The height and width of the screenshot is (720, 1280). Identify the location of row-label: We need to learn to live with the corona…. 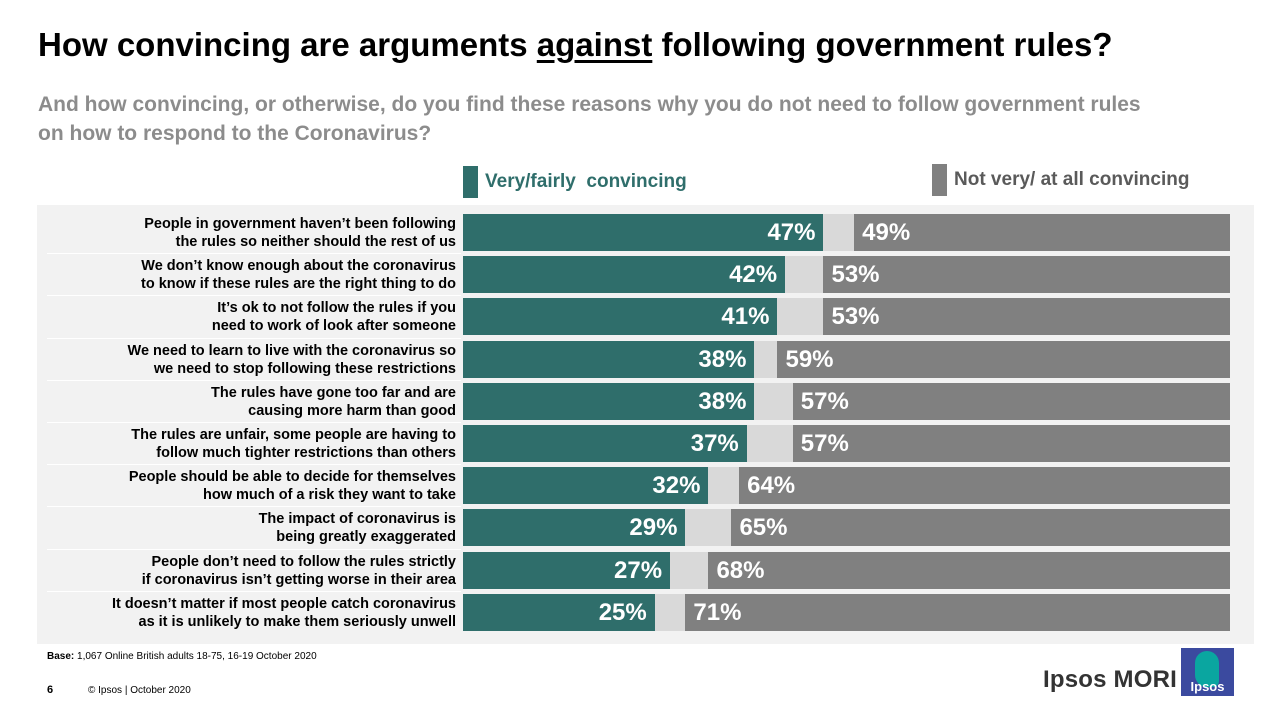
(248, 360).